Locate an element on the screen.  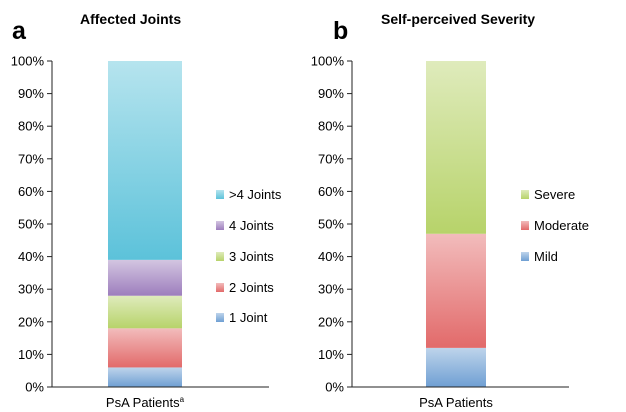
panel-letter: b is located at coordinates (340, 31).